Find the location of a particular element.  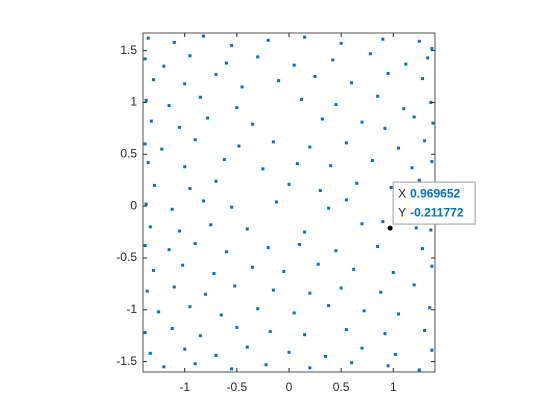

y-tick-label: -1.5 is located at coordinates (126, 361).